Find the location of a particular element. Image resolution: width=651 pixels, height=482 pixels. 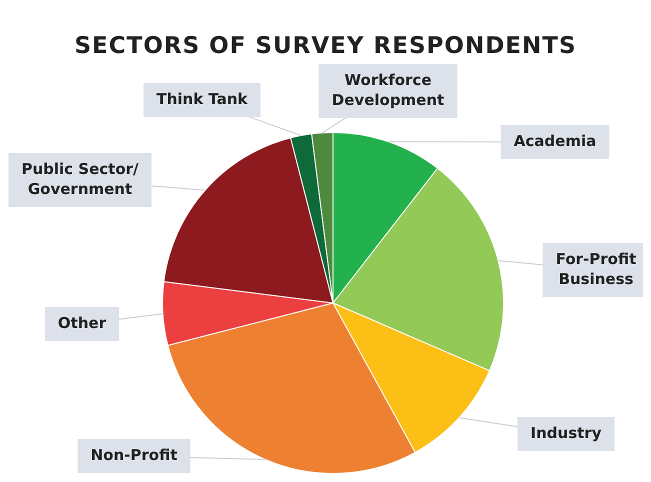

slice-label: Non-Profit is located at coordinates (134, 455).